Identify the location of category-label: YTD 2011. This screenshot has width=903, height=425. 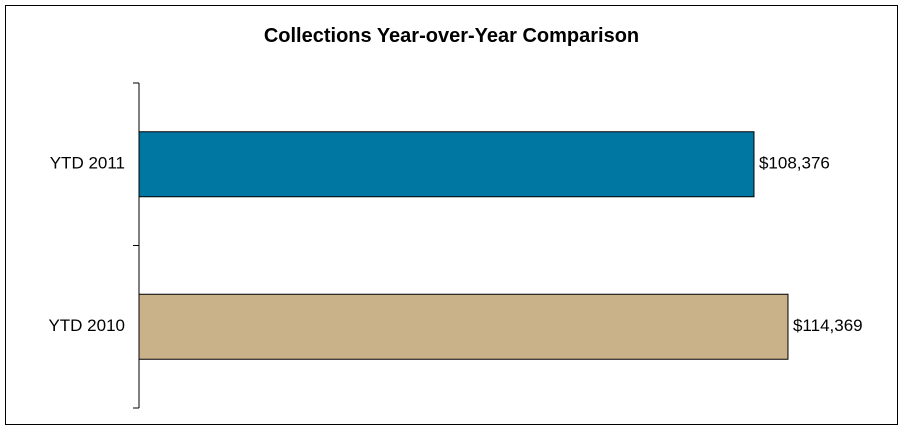
(87, 163).